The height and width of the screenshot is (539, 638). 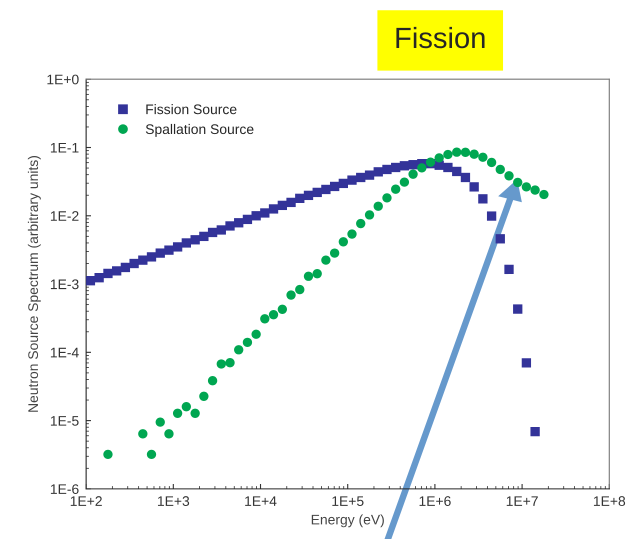 I want to click on x-axis-title: Energy (eV), so click(x=348, y=521).